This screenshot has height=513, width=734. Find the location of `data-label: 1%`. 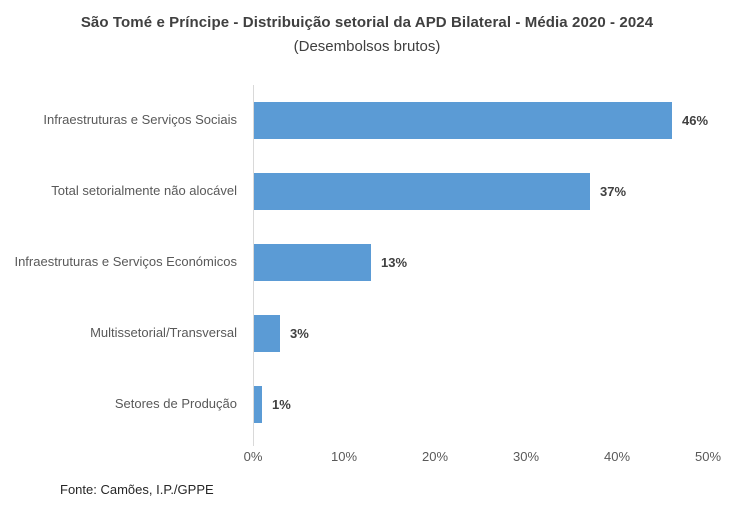

data-label: 1% is located at coordinates (281, 404).